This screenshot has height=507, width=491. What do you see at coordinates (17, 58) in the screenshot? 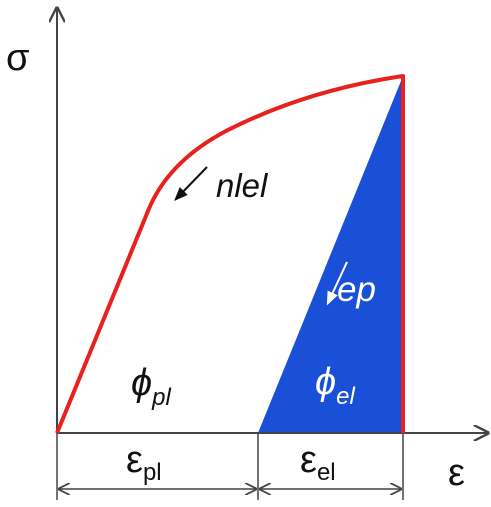
I see `y-axis-label: σ` at bounding box center [17, 58].